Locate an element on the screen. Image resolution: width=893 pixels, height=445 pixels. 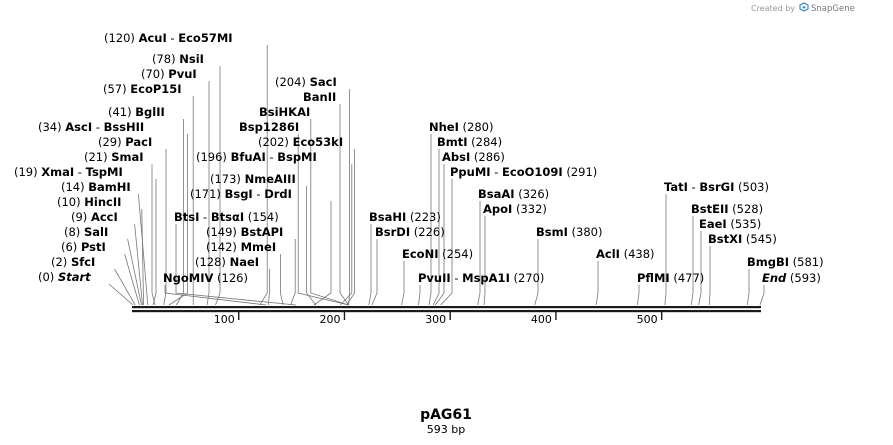
site-acli: AclI (438) is located at coordinates (625, 254).